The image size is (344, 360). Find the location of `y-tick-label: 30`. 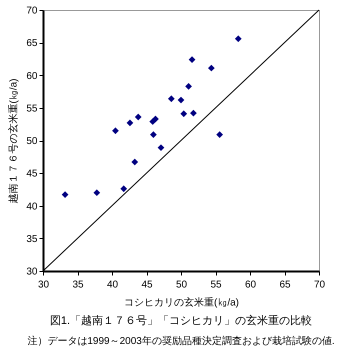

y-tick-label: 30 is located at coordinates (32, 272).